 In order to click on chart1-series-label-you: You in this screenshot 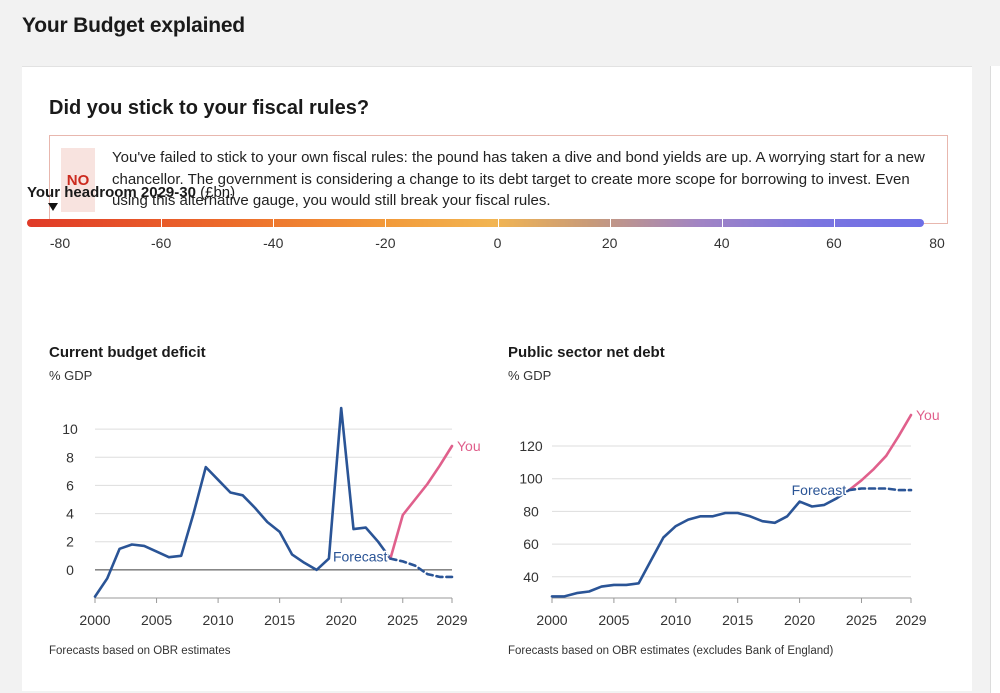, I will do `click(469, 446)`.